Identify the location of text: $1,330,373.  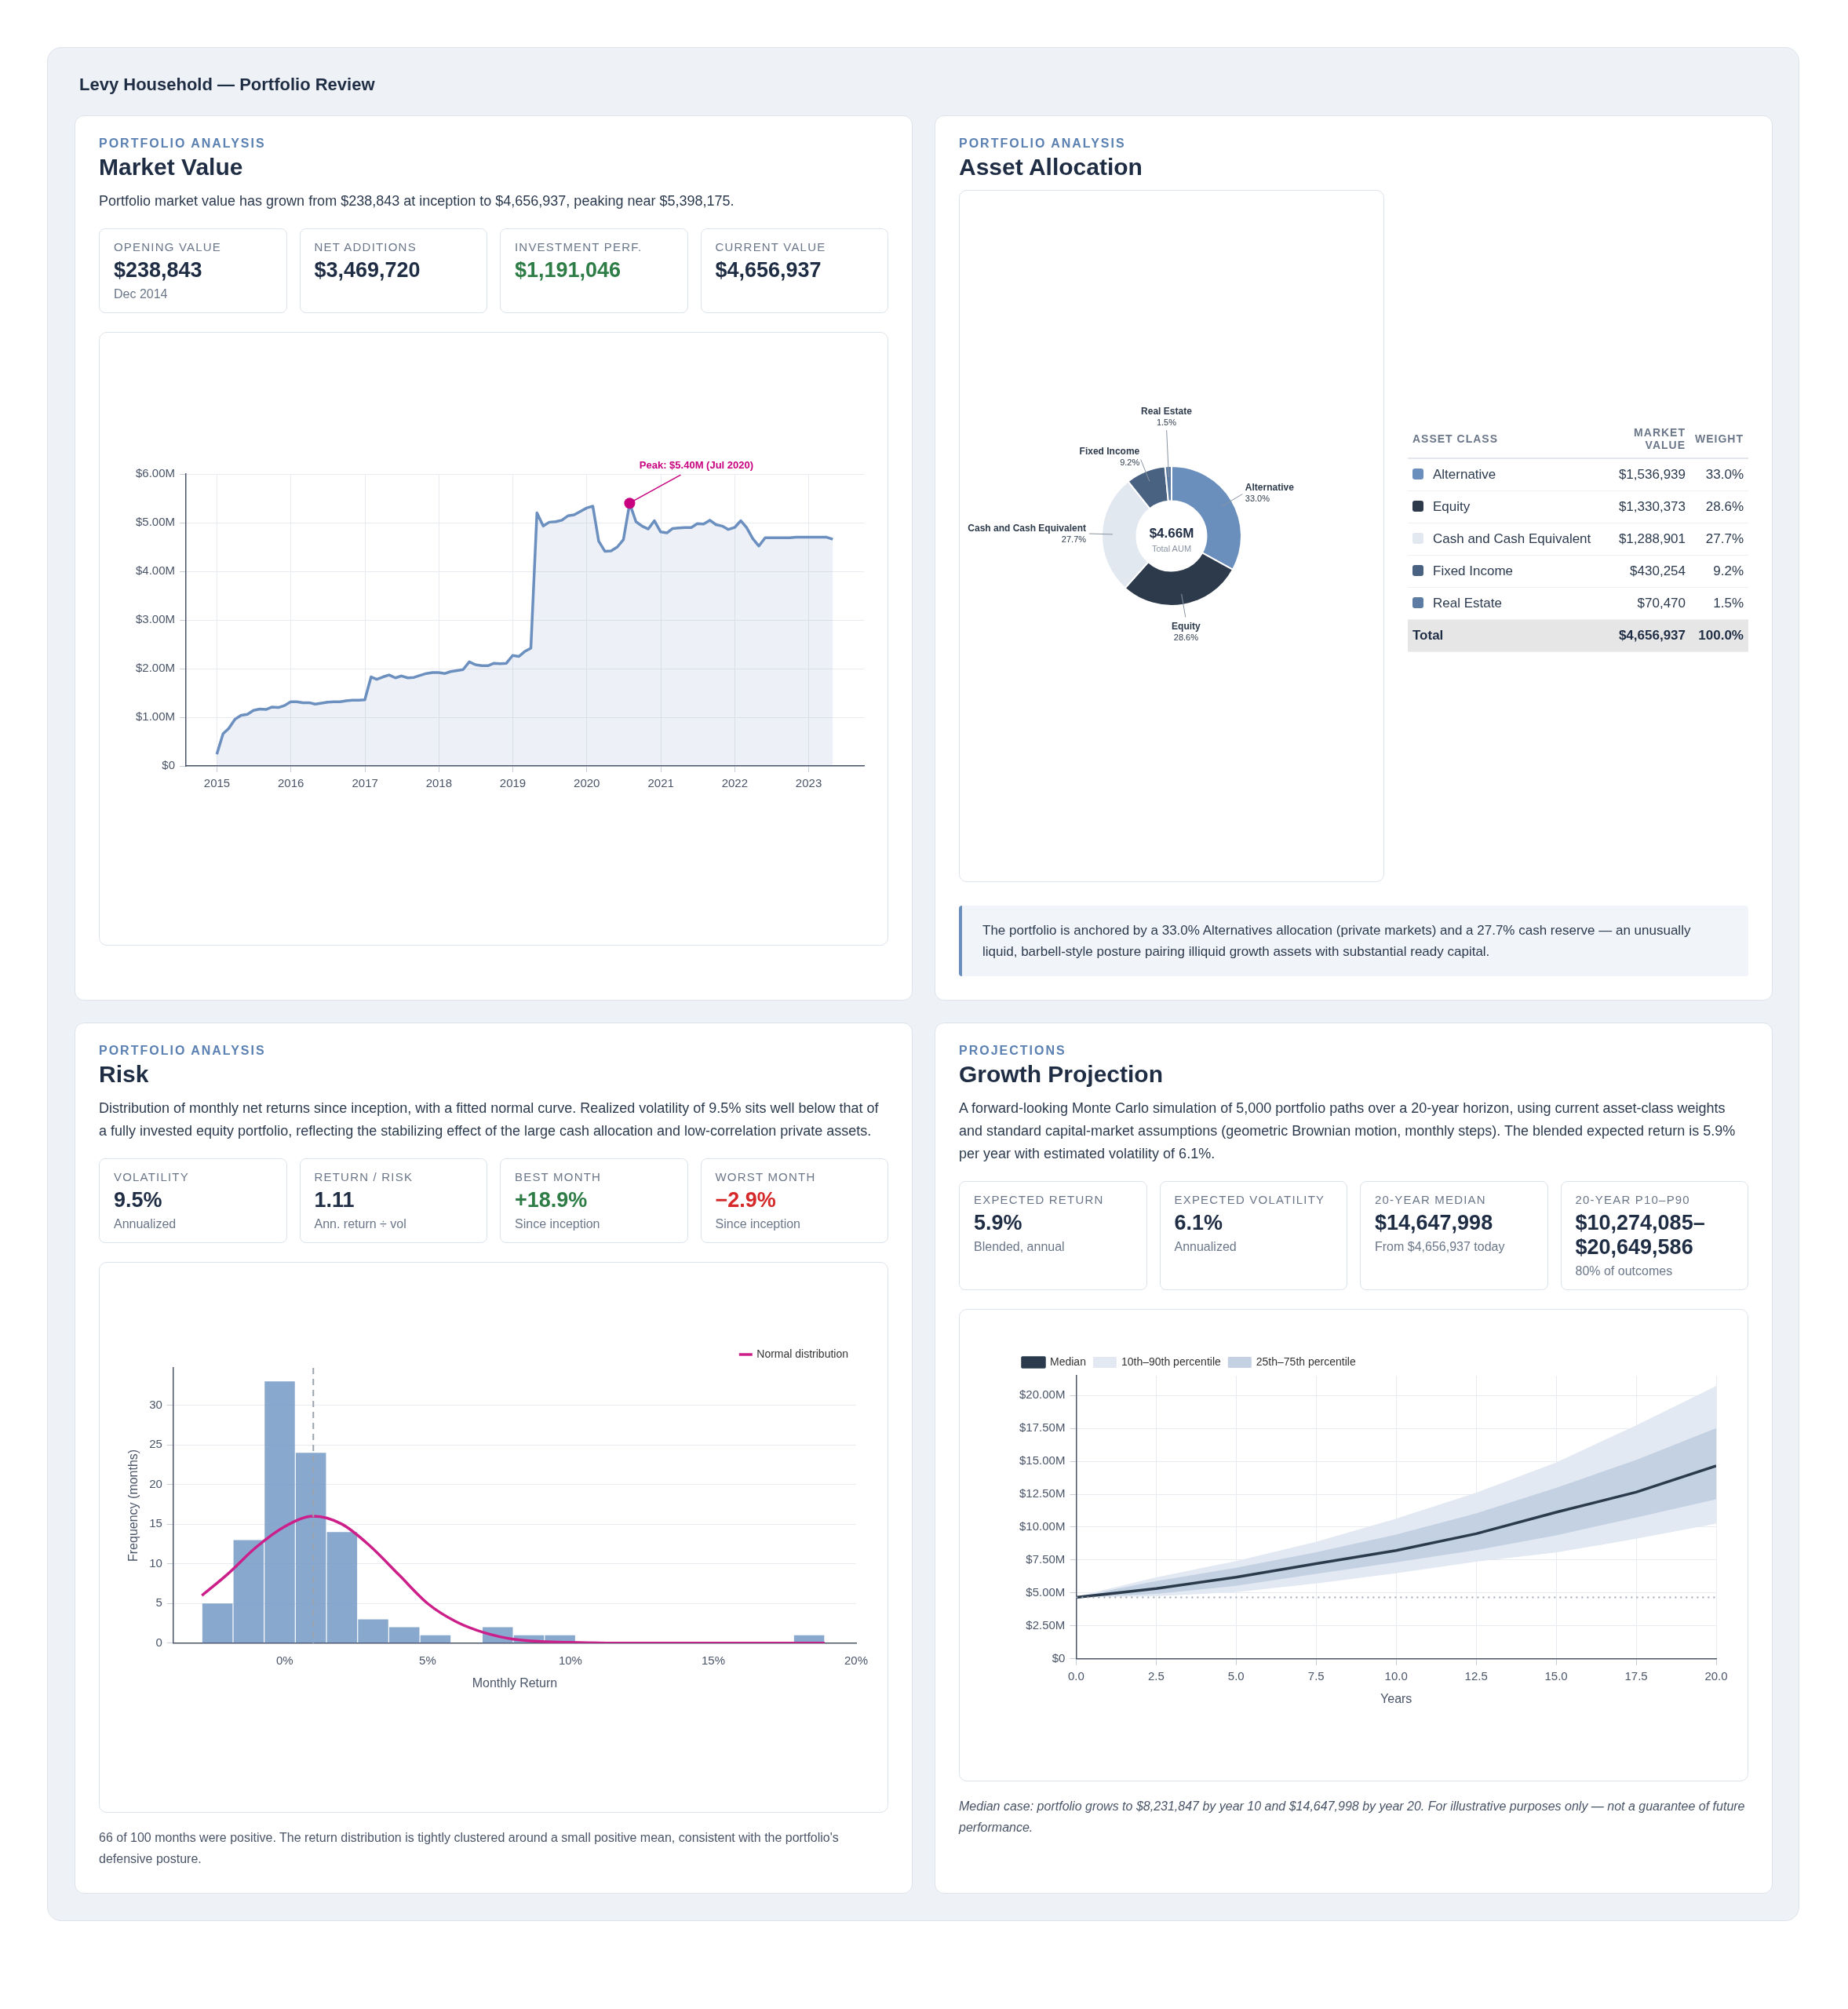
(1652, 506).